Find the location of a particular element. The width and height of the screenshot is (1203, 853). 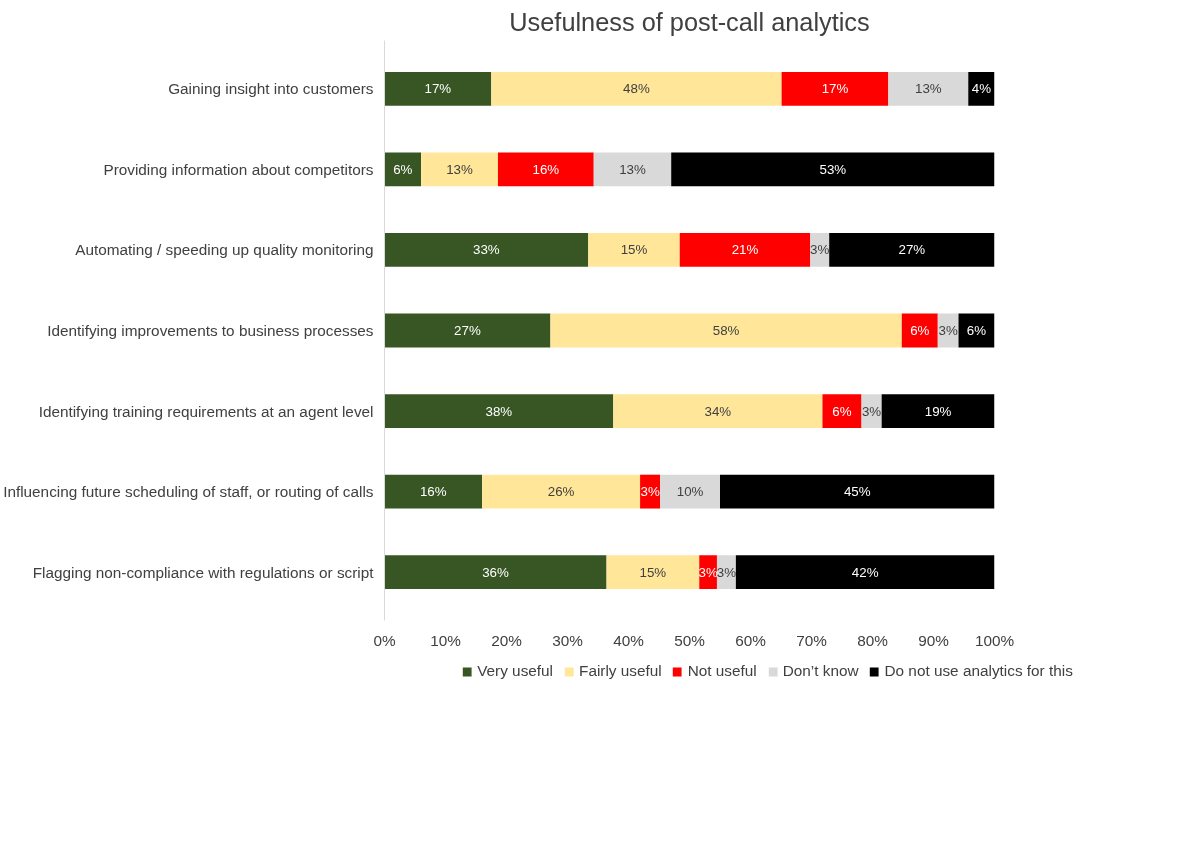

chart-title: Usefulness of post-call analytics is located at coordinates (689, 21).